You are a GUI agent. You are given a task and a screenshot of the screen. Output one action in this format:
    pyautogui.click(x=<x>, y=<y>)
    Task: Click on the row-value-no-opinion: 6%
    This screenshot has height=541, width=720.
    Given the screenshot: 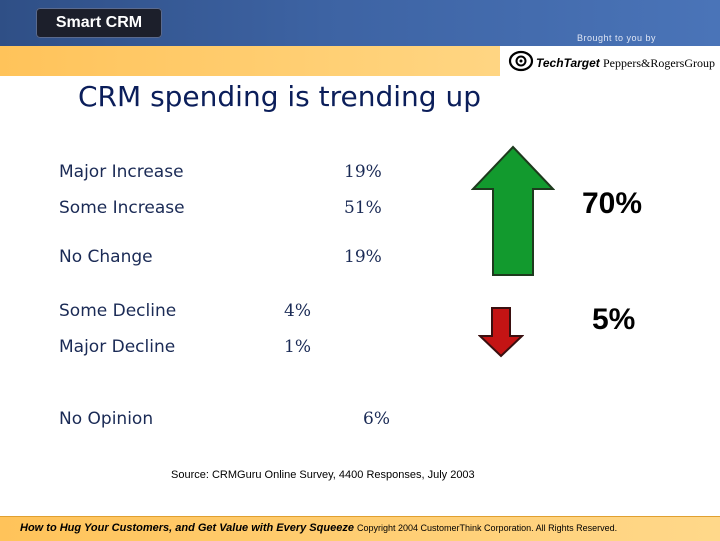 What is the action you would take?
    pyautogui.click(x=376, y=419)
    